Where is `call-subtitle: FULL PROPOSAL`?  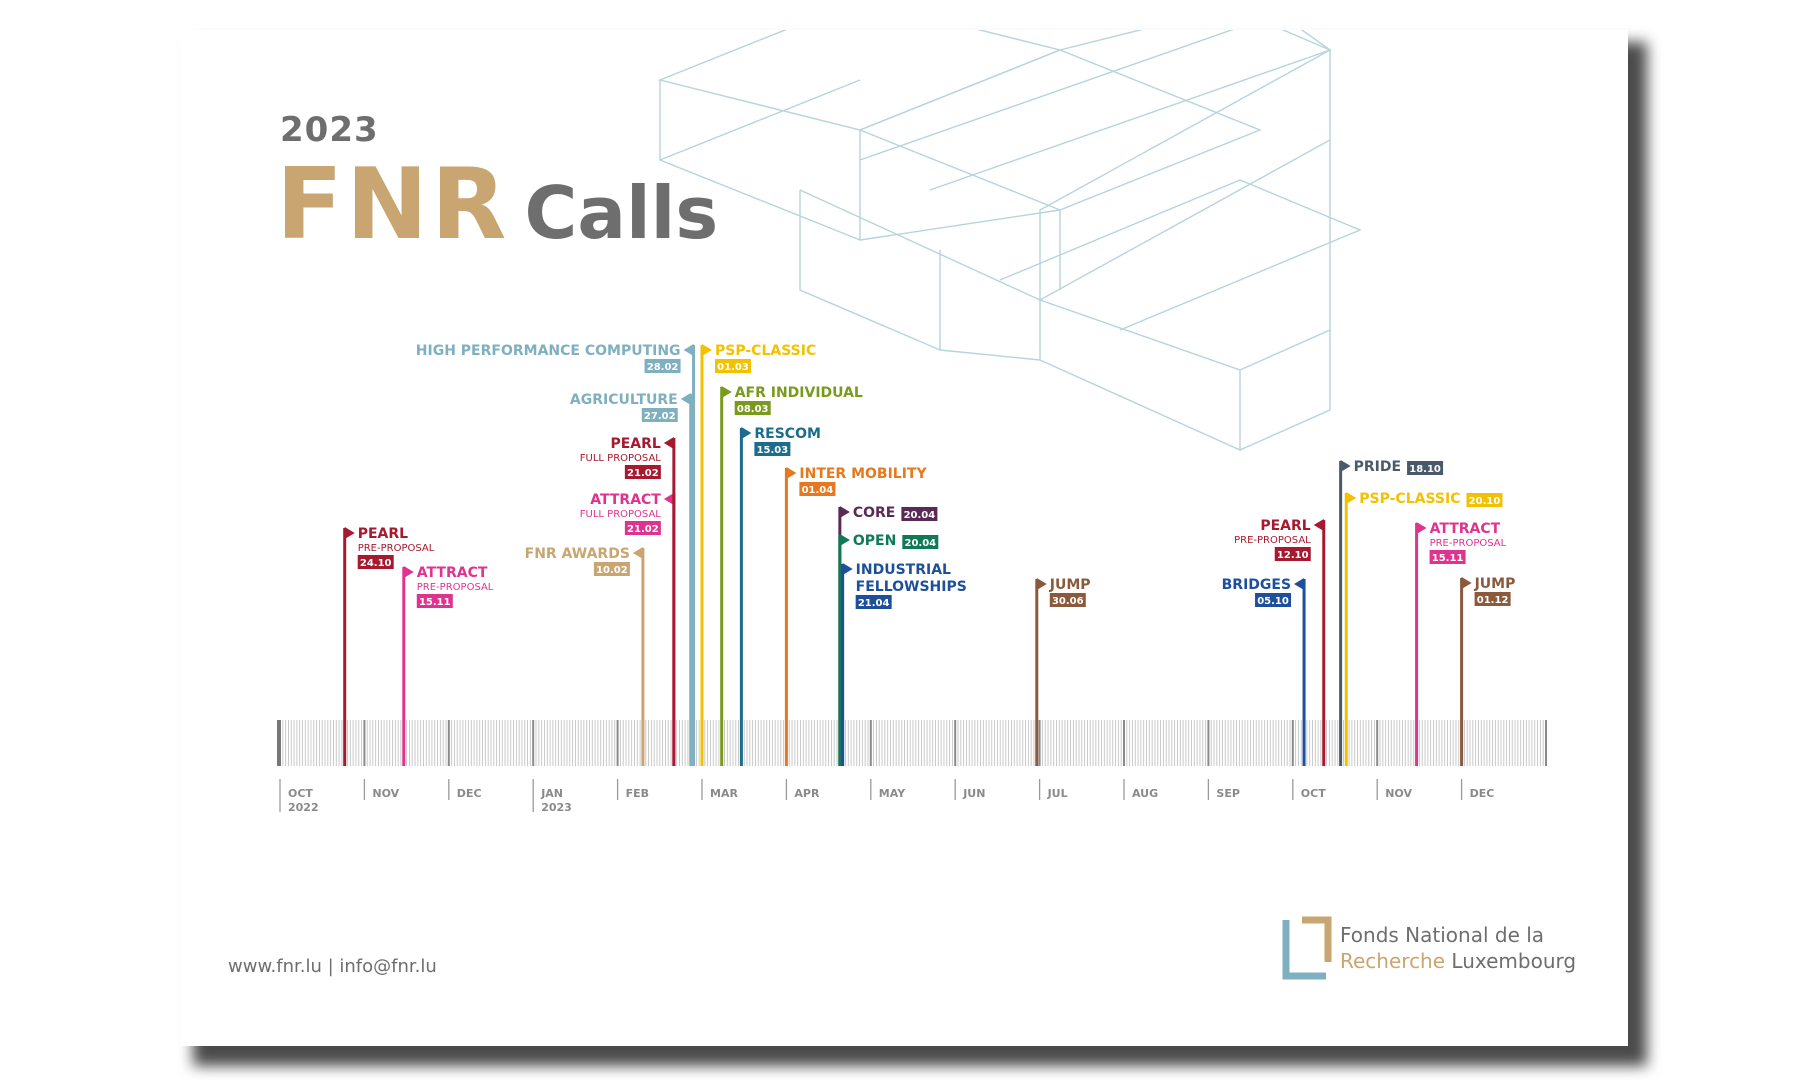
call-subtitle: FULL PROPOSAL is located at coordinates (621, 458).